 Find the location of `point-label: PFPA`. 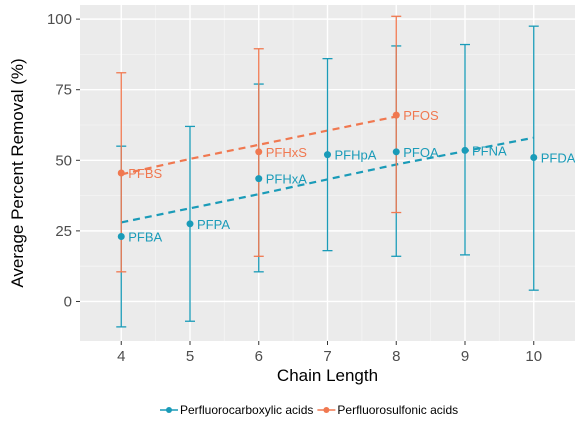

point-label: PFPA is located at coordinates (213, 224).